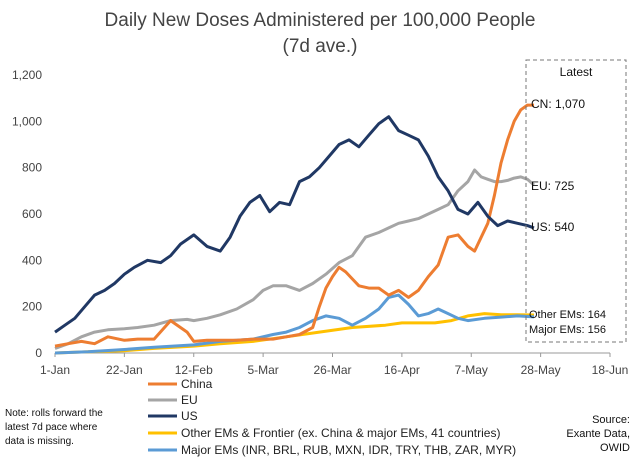 This screenshot has height=458, width=640. Describe the element at coordinates (294, 324) in the screenshot. I see `series-line-major-ems` at that location.